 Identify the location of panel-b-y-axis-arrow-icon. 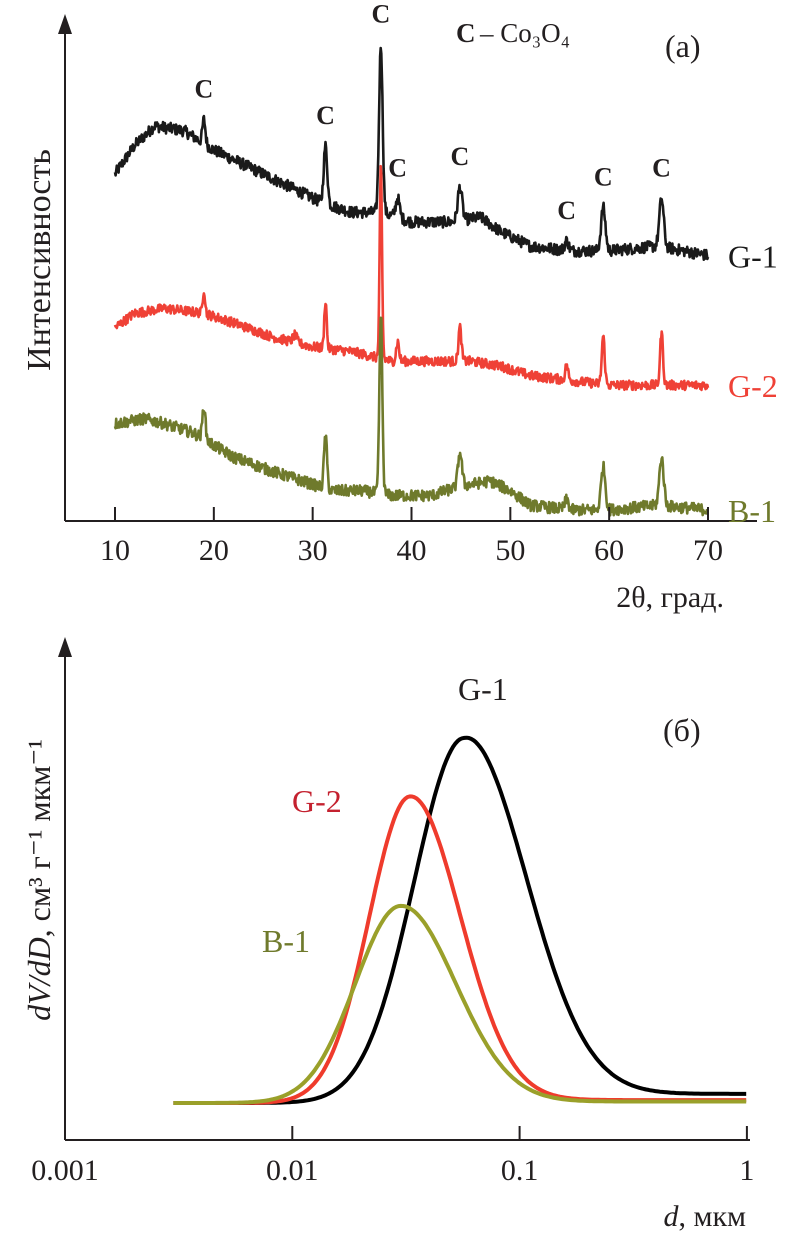
(65, 647).